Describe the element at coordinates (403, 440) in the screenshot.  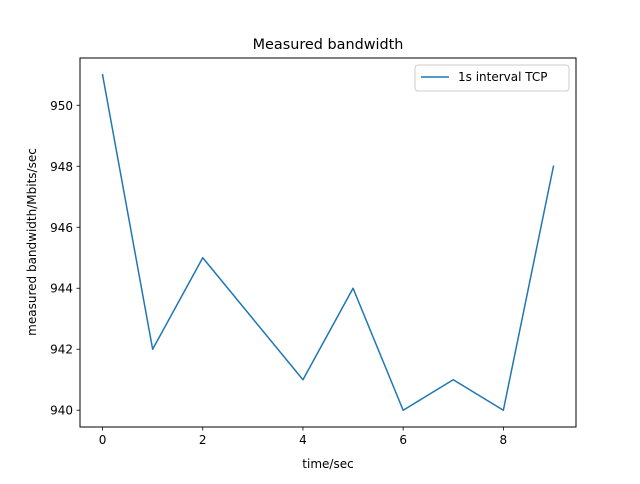
I see `x-tick-label: 6` at that location.